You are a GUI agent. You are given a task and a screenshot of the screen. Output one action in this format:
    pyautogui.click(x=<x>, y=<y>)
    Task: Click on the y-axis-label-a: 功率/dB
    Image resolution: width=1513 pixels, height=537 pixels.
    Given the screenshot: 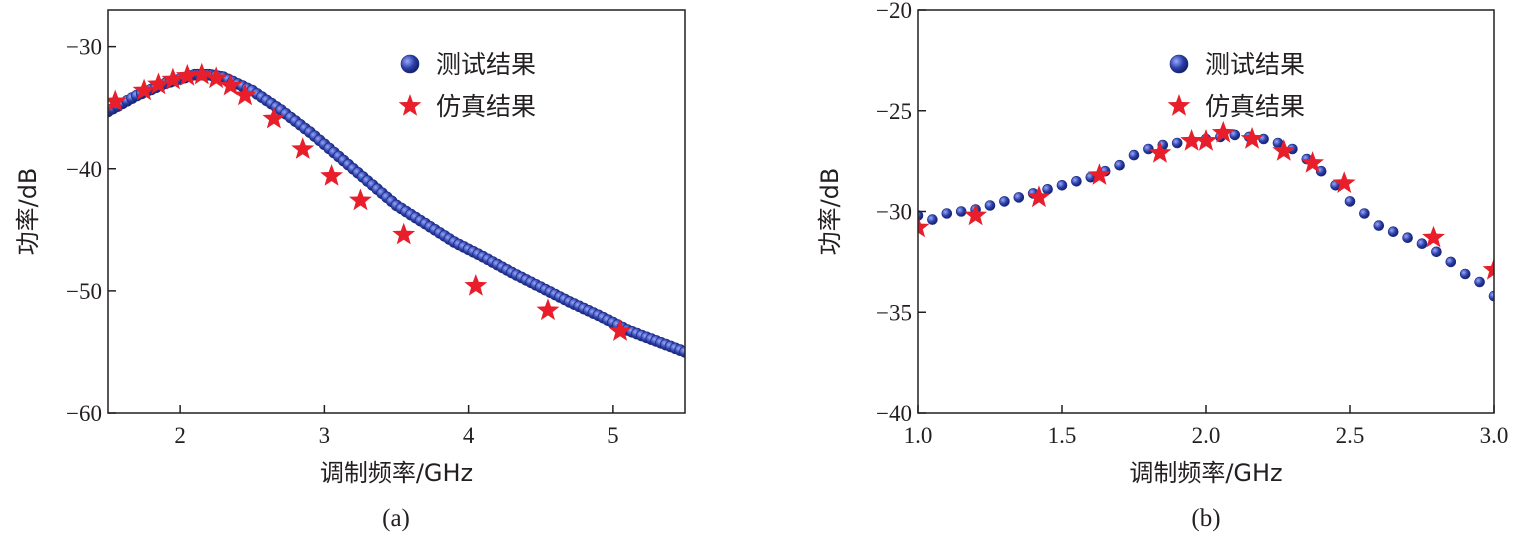 What is the action you would take?
    pyautogui.click(x=28, y=212)
    